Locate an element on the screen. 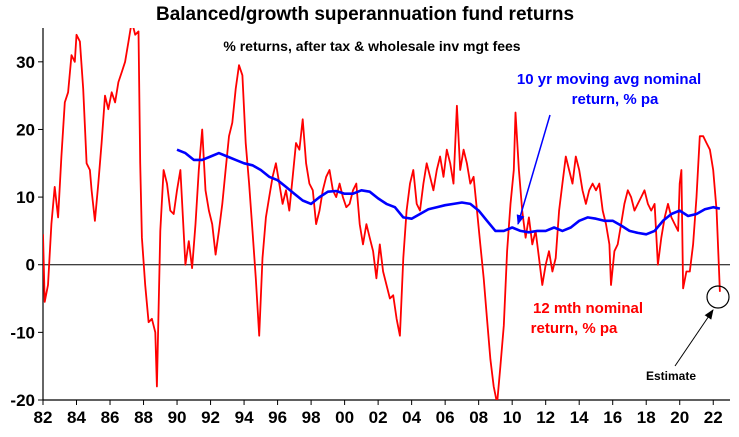 This screenshot has width=739, height=437. x-tick-label: 08 is located at coordinates (478, 417).